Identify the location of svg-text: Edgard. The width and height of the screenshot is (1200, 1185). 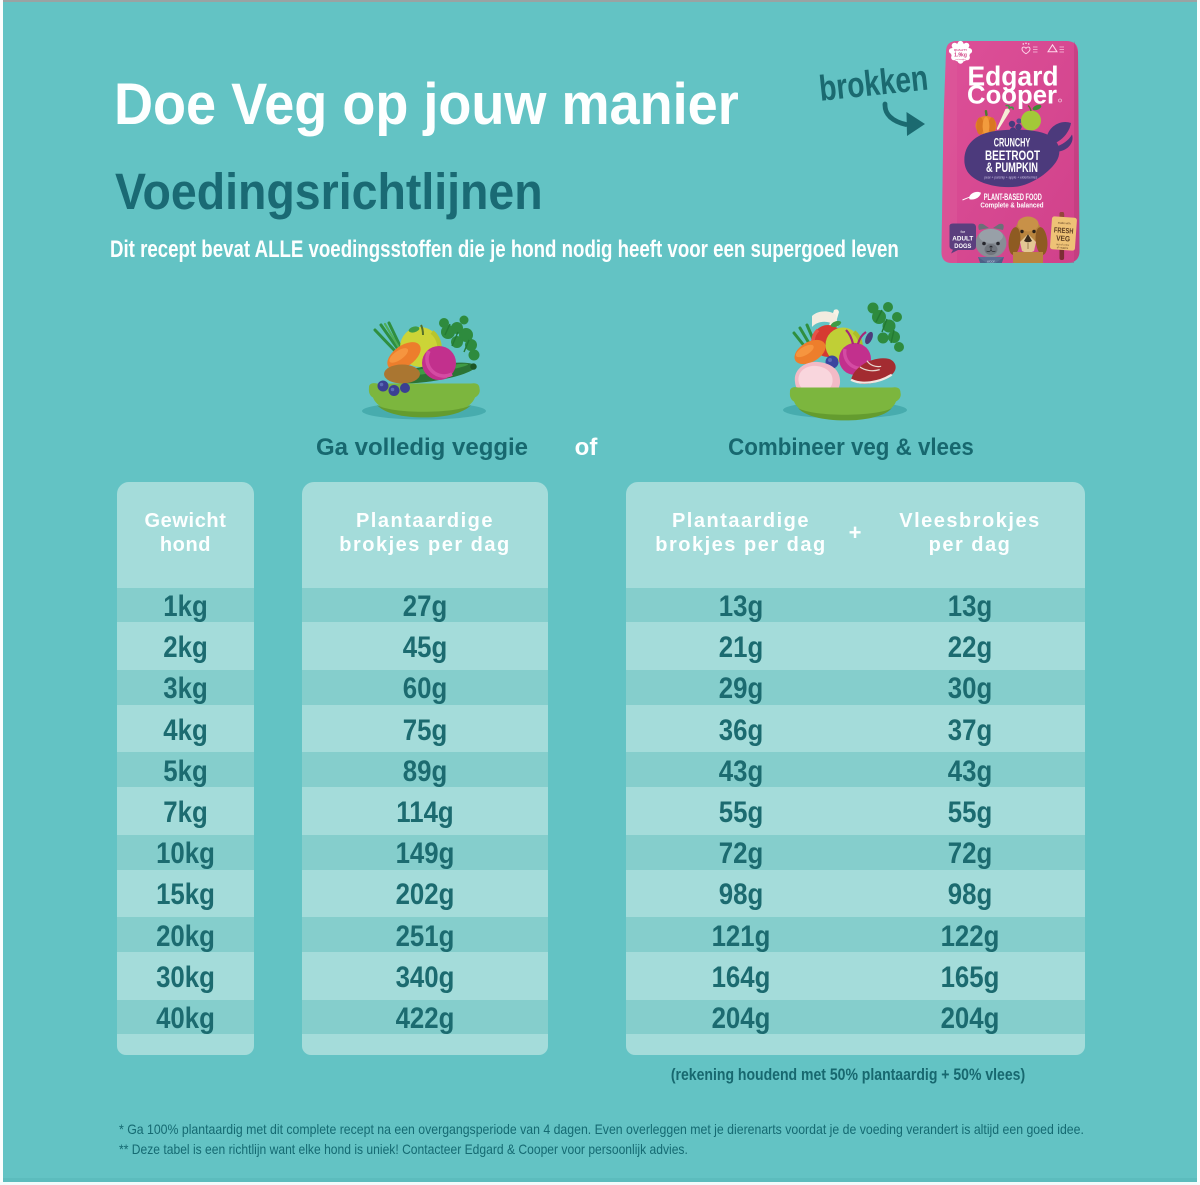
(1013, 76).